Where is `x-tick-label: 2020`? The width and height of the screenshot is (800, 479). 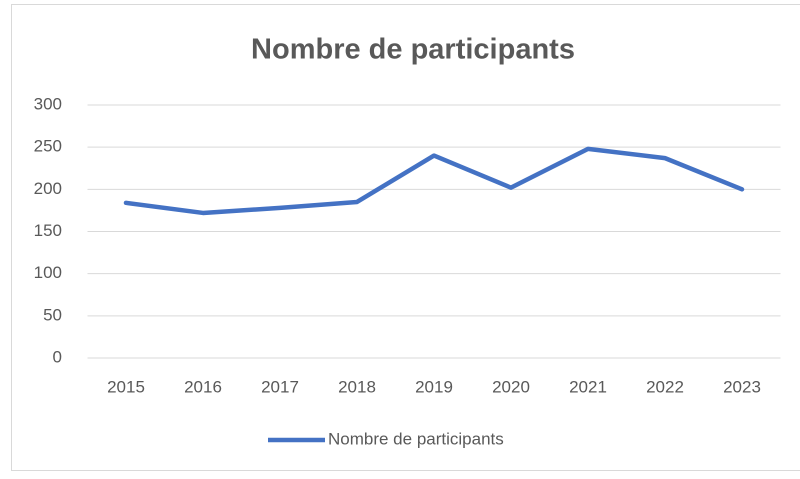 x-tick-label: 2020 is located at coordinates (511, 386).